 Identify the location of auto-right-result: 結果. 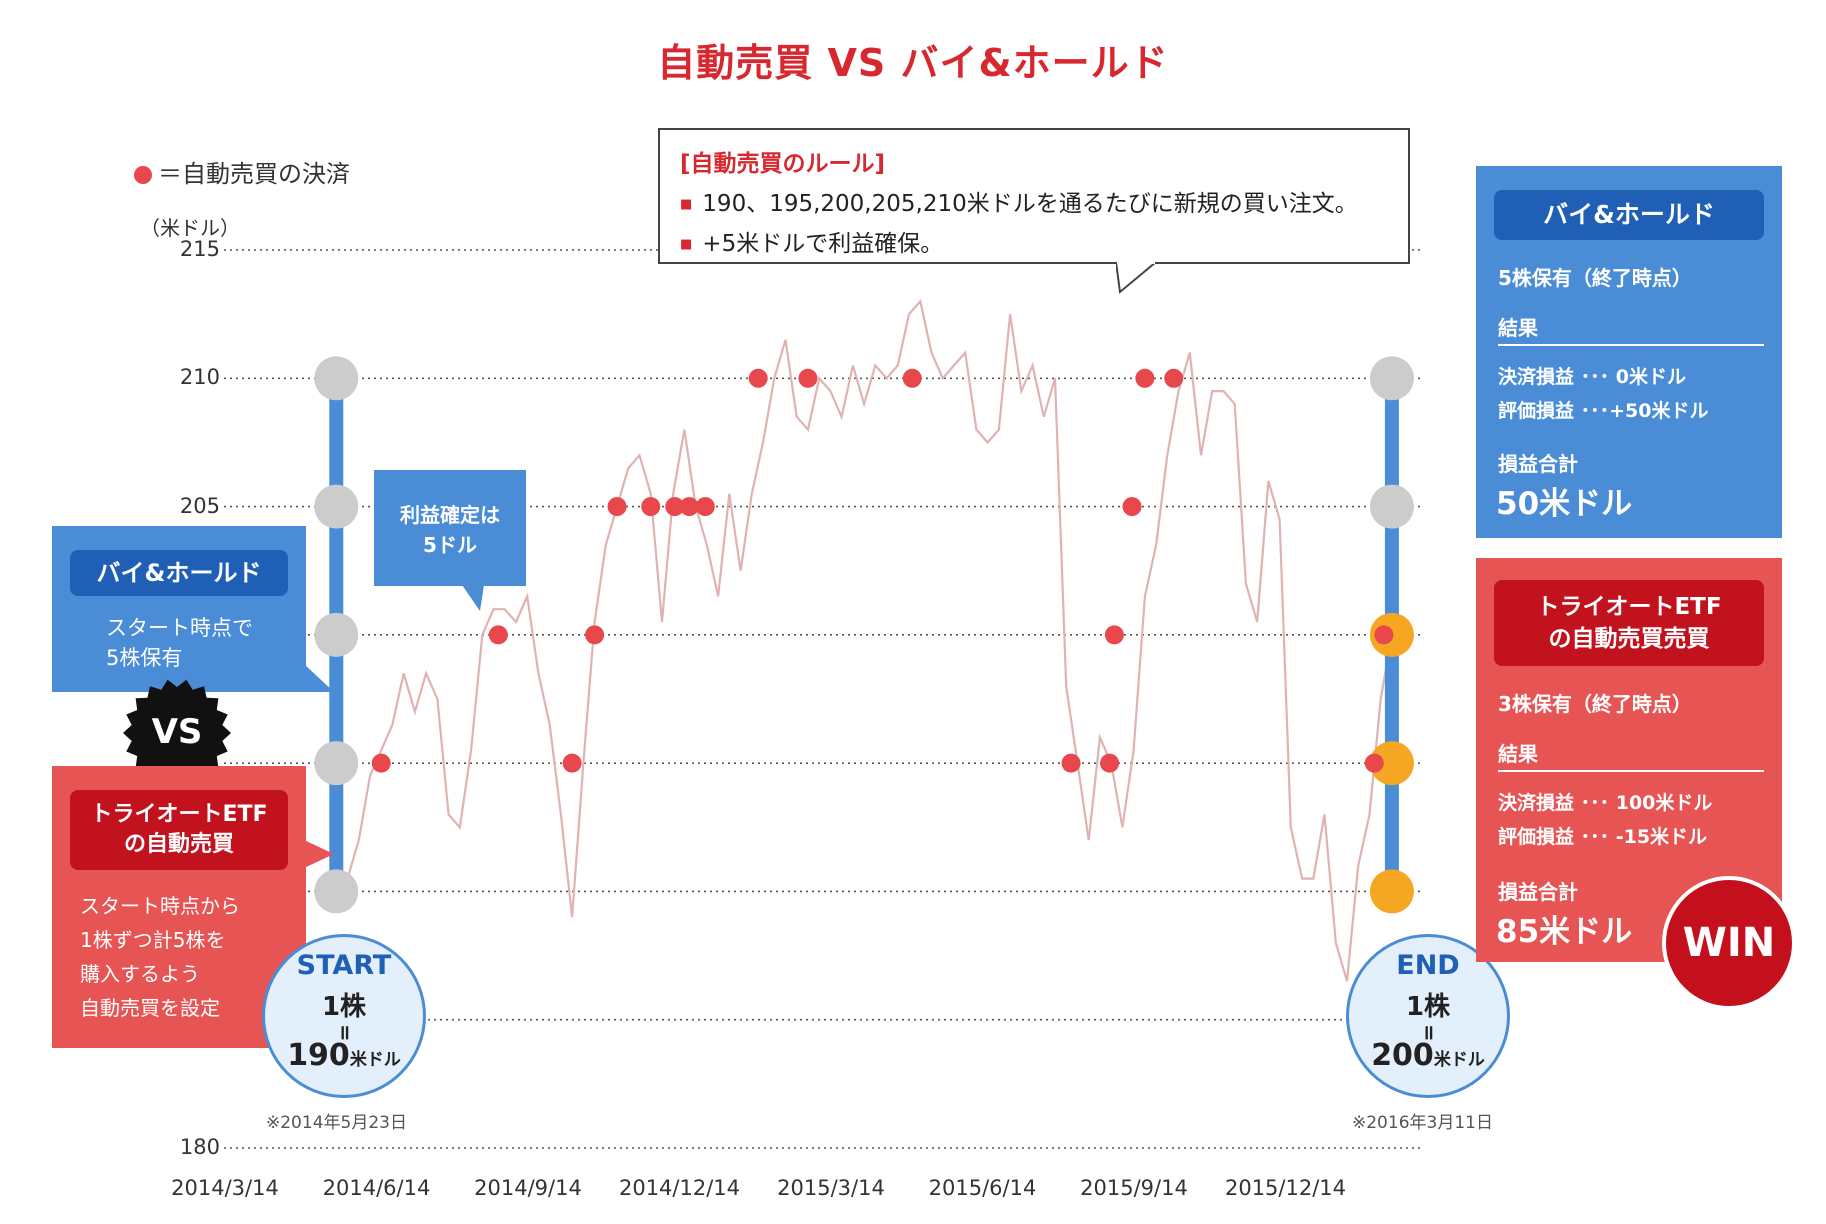
(1518, 754).